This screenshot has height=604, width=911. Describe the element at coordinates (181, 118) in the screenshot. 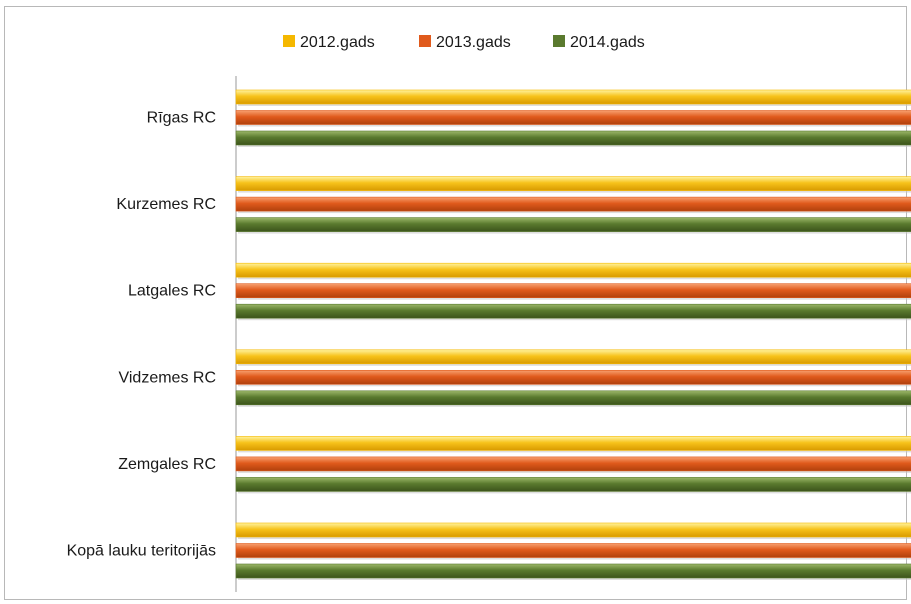

I see `category-label: Rīgas RC` at that location.